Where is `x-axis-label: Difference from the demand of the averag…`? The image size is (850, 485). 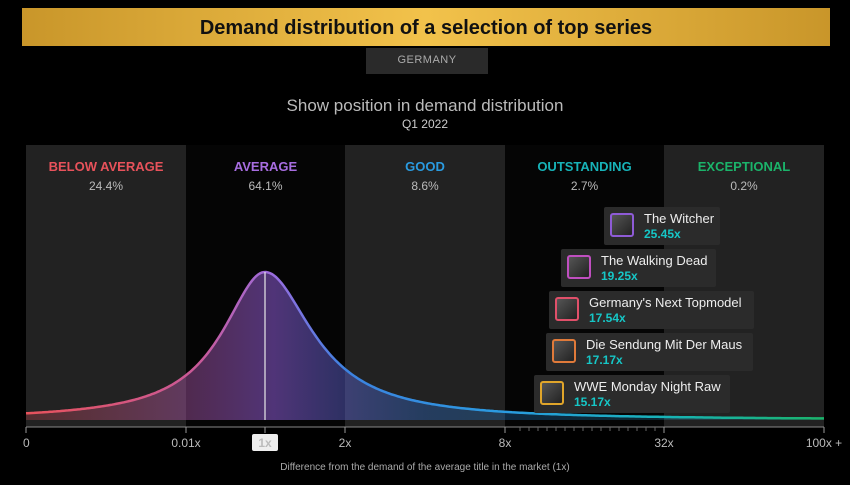 x-axis-label: Difference from the demand of the averag… is located at coordinates (425, 467).